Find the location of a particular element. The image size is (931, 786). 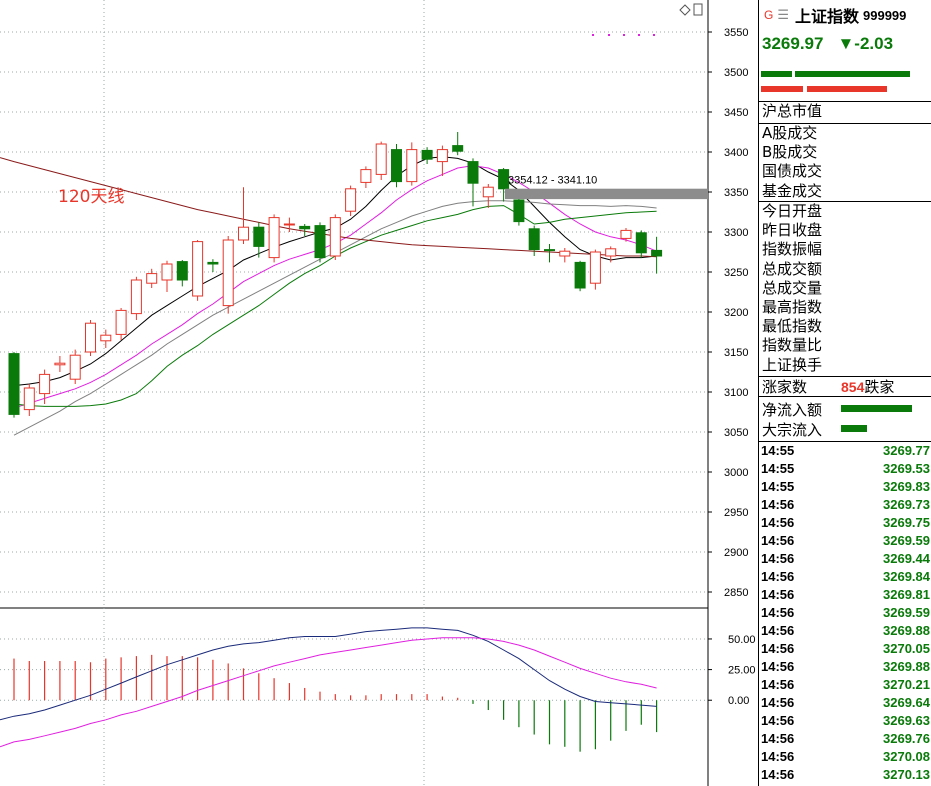

stat-label: B股成交 is located at coordinates (790, 152).